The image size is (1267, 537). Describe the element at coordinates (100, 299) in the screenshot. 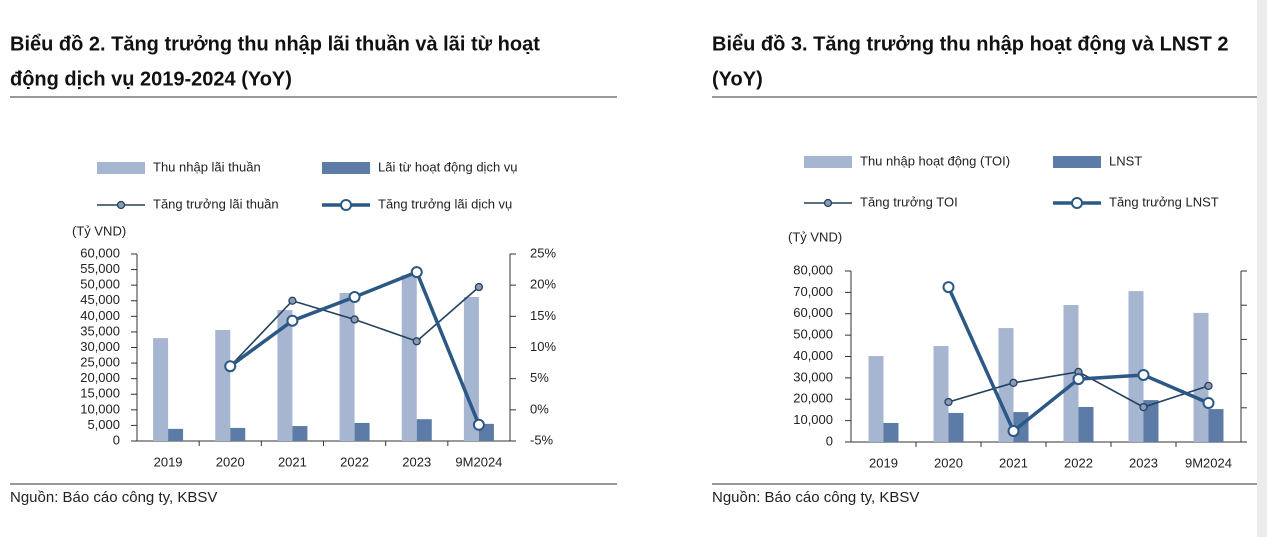

I see `y-tick-label: 45,000` at that location.